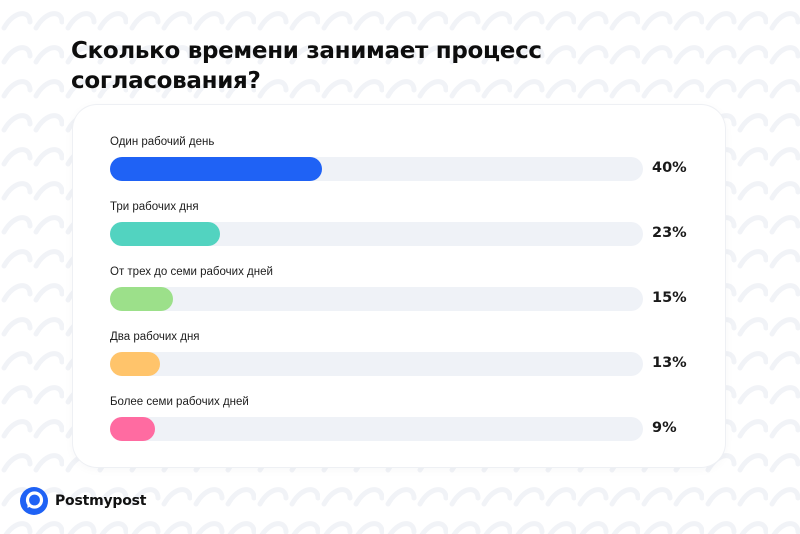  I want to click on bar-value: 23%, so click(669, 233).